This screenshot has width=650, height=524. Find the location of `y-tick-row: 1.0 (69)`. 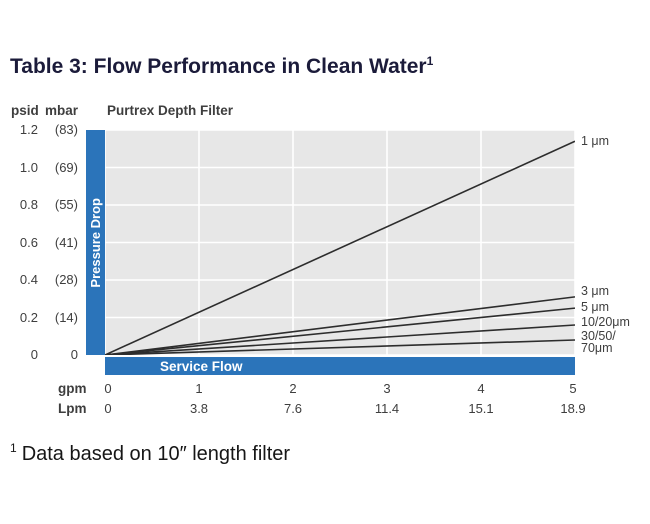

y-tick-row: 1.0 (69) is located at coordinates (40, 168).